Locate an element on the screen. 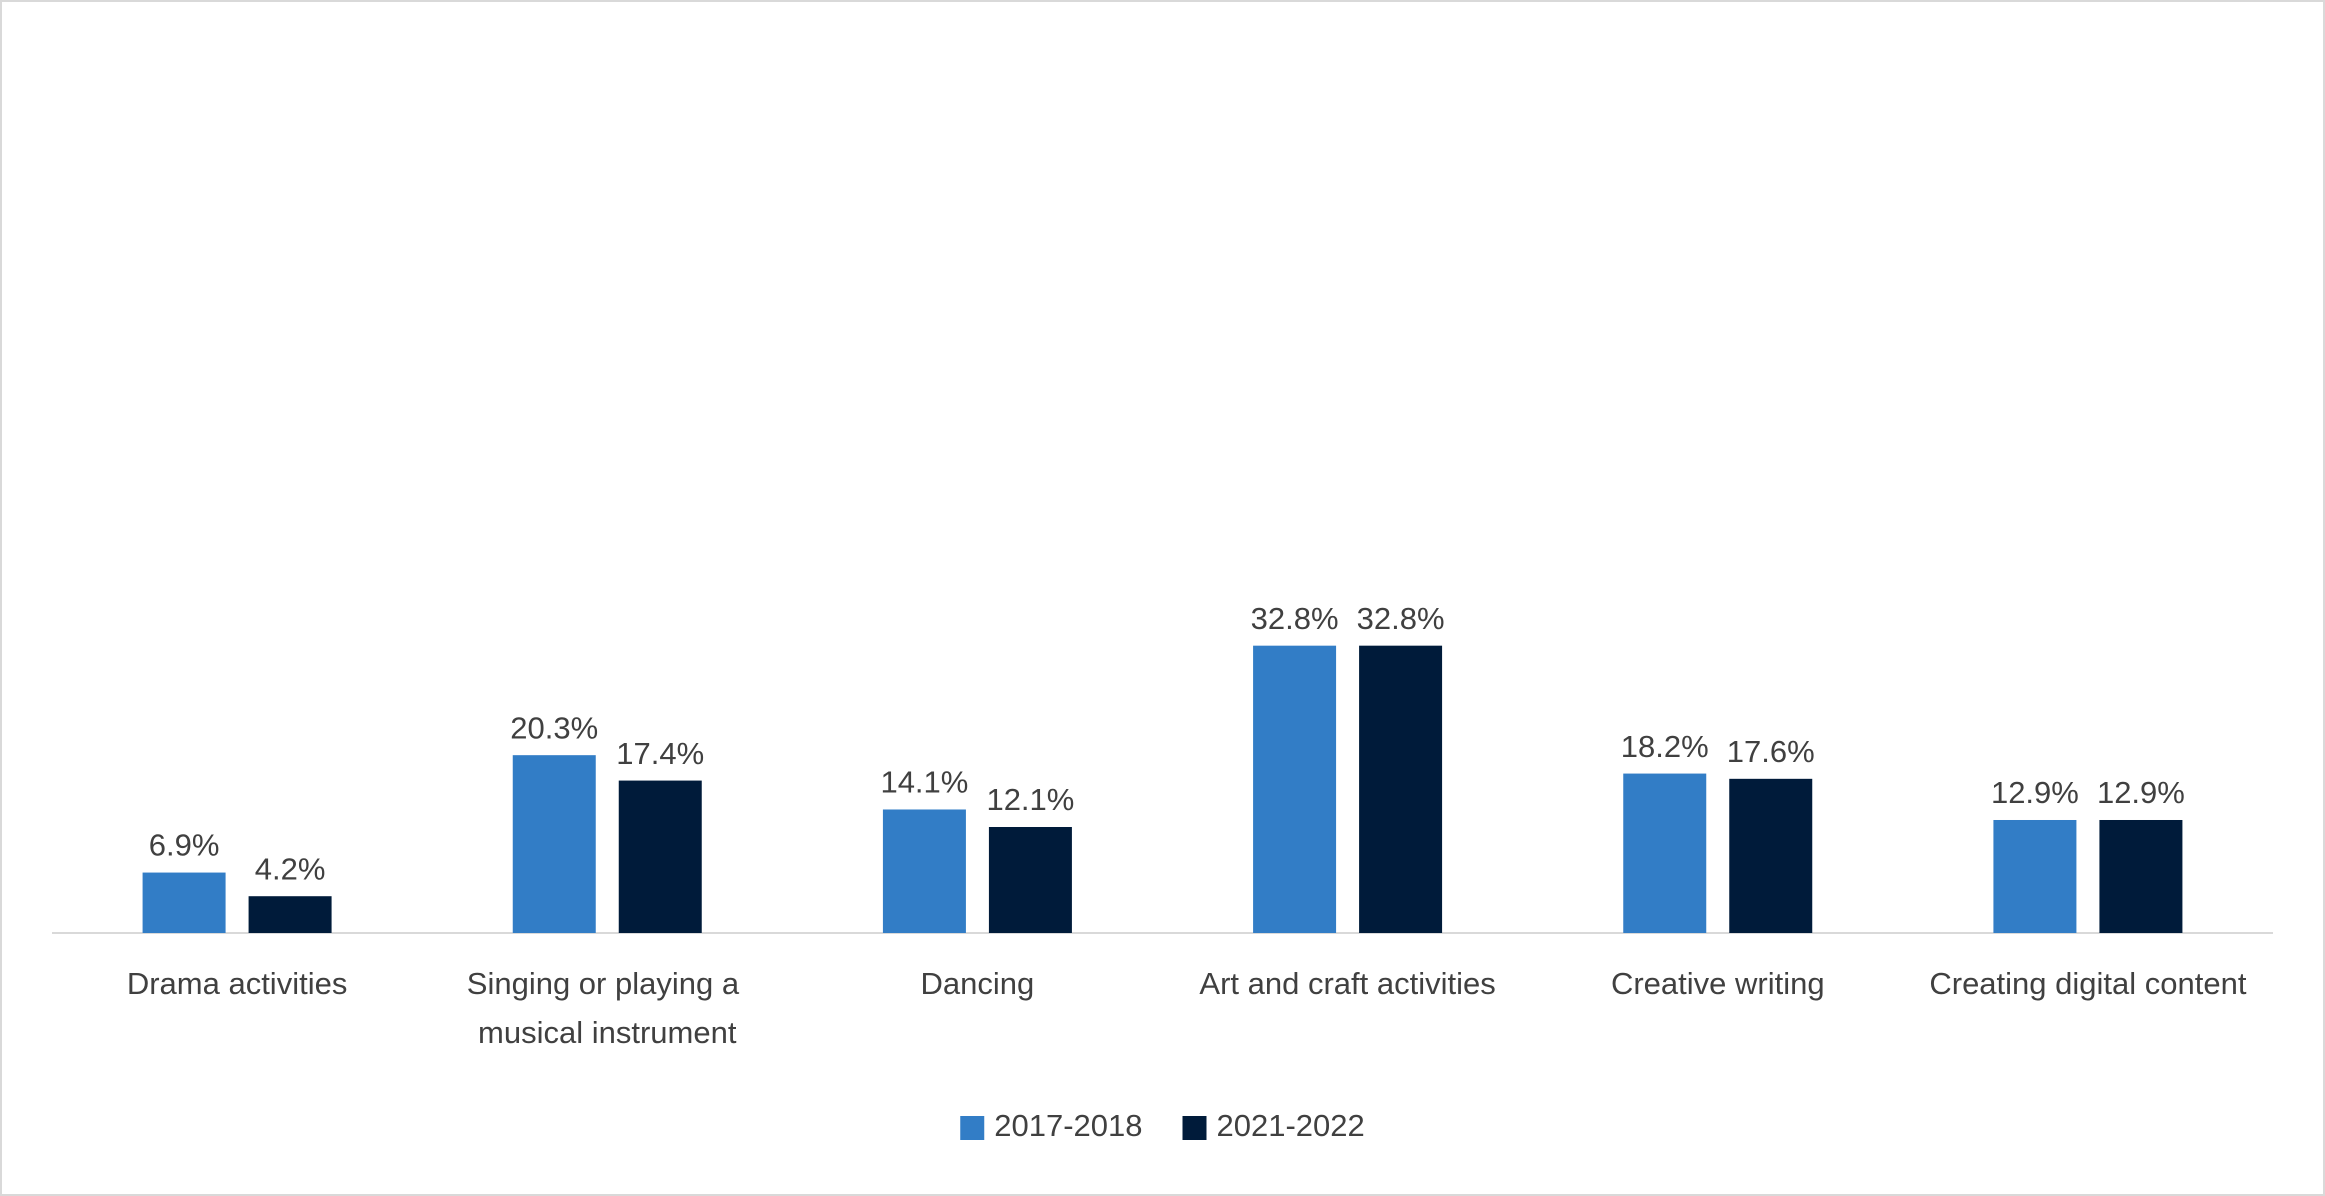 This screenshot has width=2325, height=1196. x-tick-label: Drama activities is located at coordinates (237, 983).